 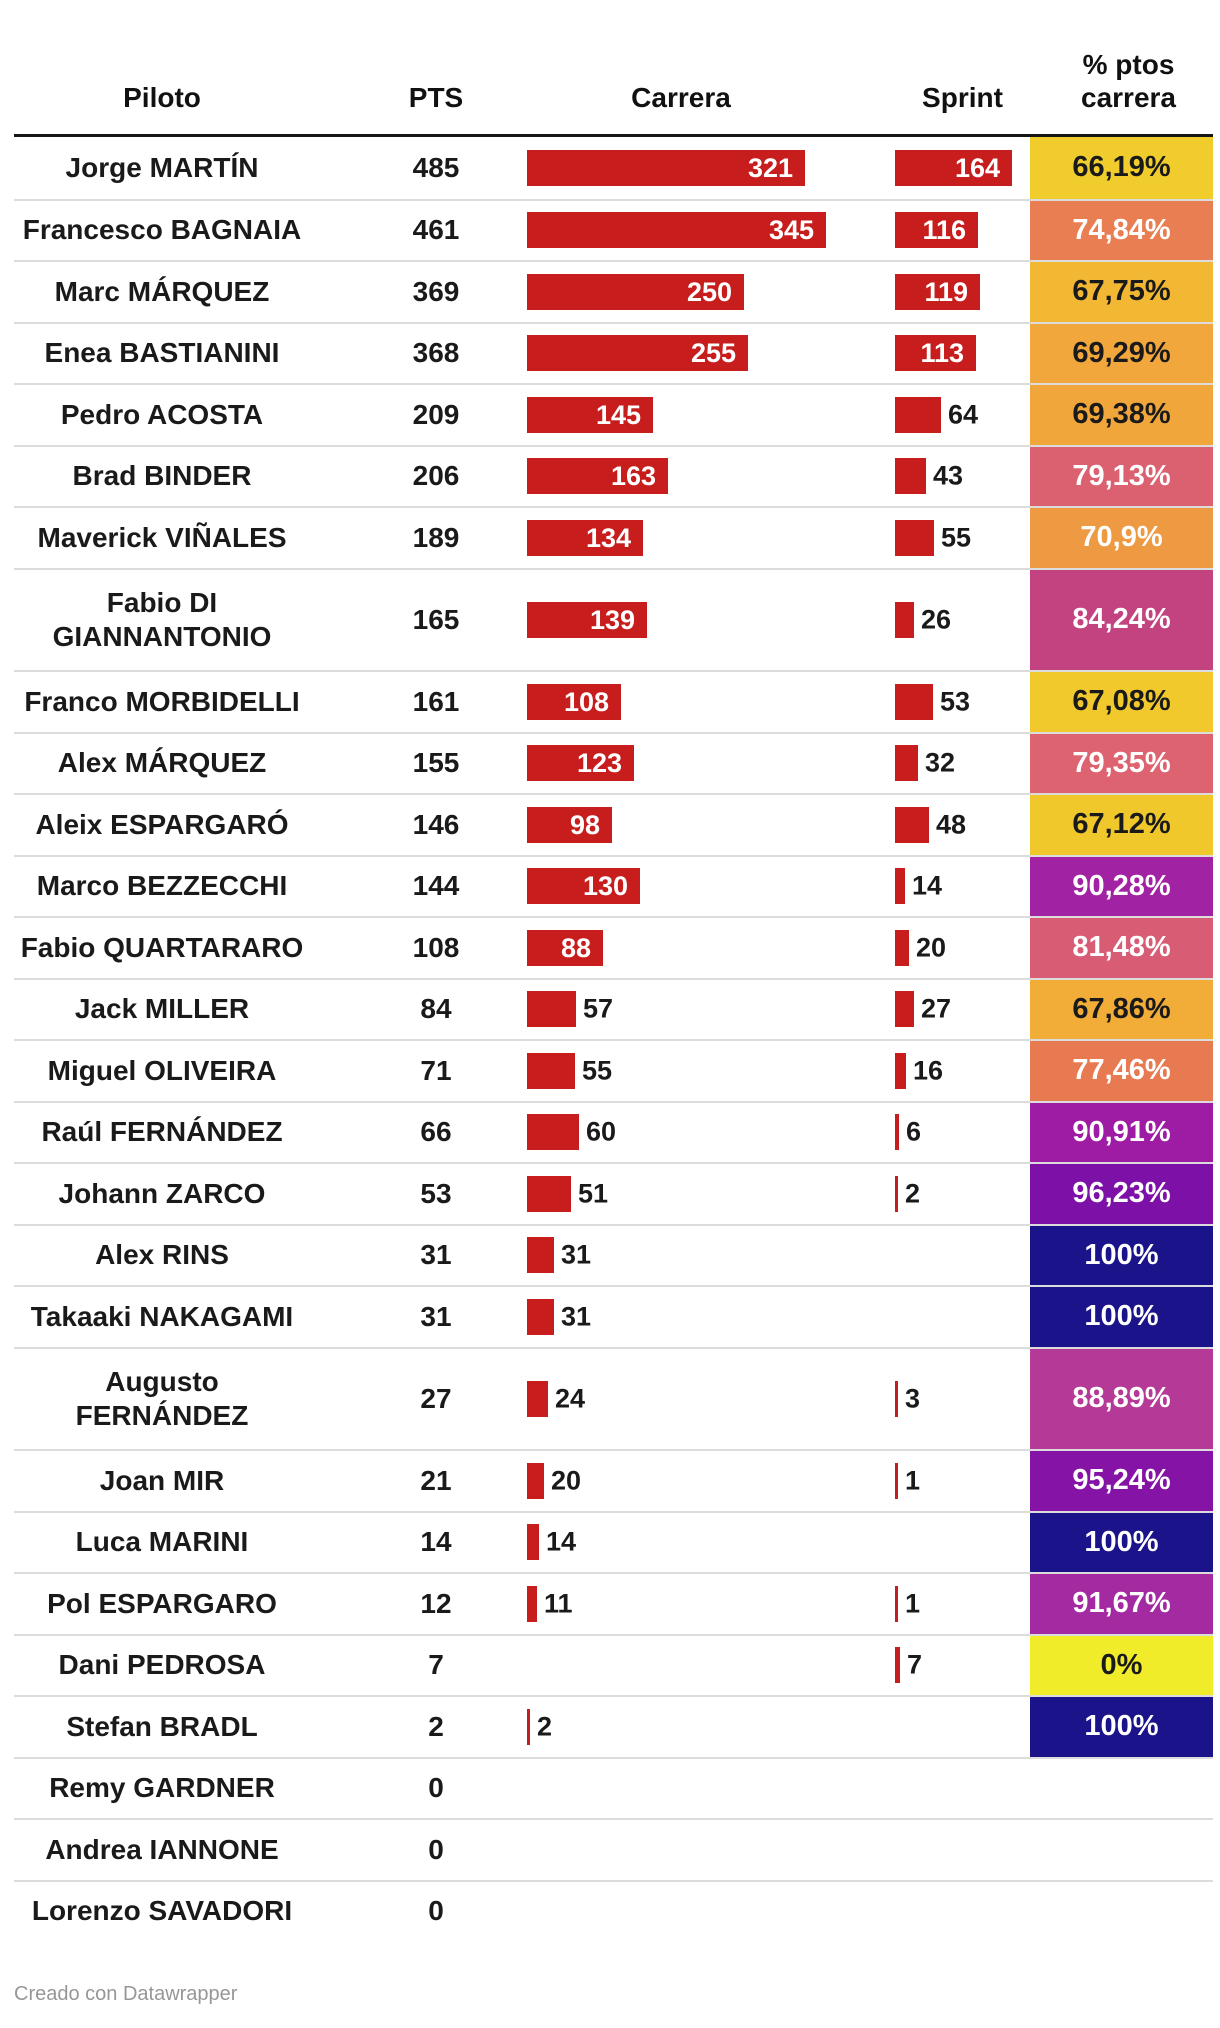 I want to click on carrera-value: 163, so click(x=633, y=476).